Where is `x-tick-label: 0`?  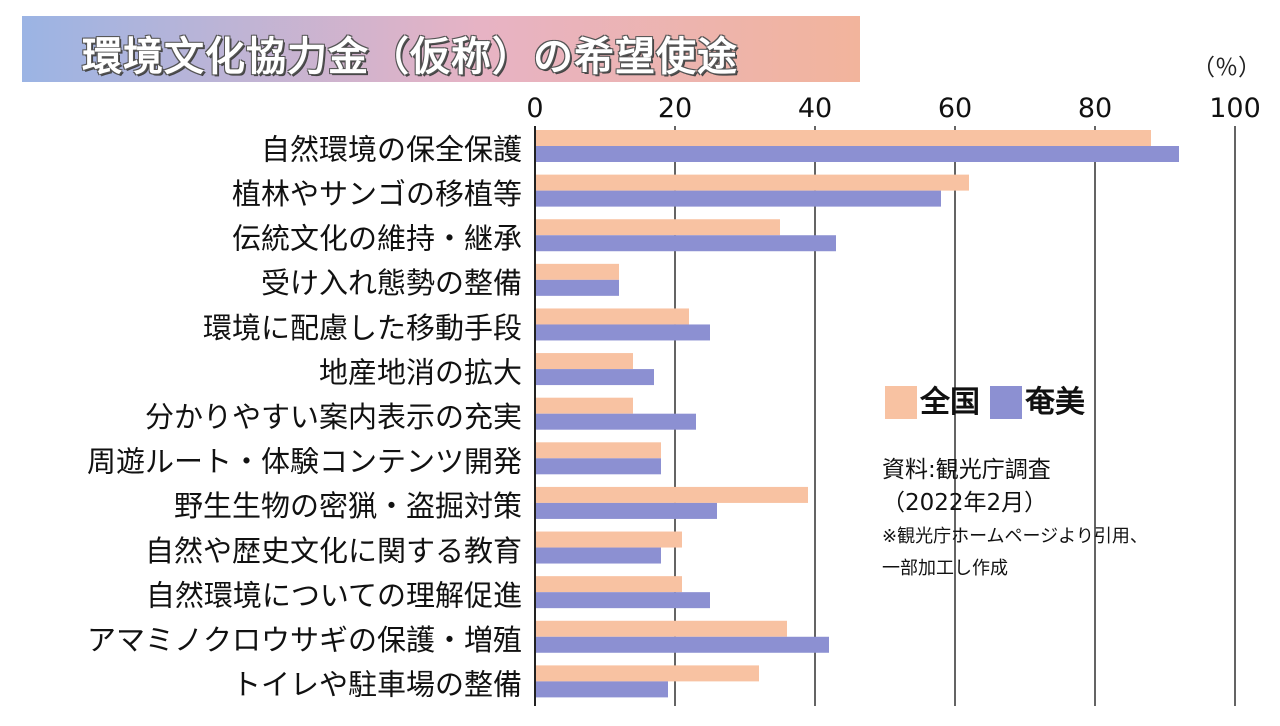 x-tick-label: 0 is located at coordinates (534, 108).